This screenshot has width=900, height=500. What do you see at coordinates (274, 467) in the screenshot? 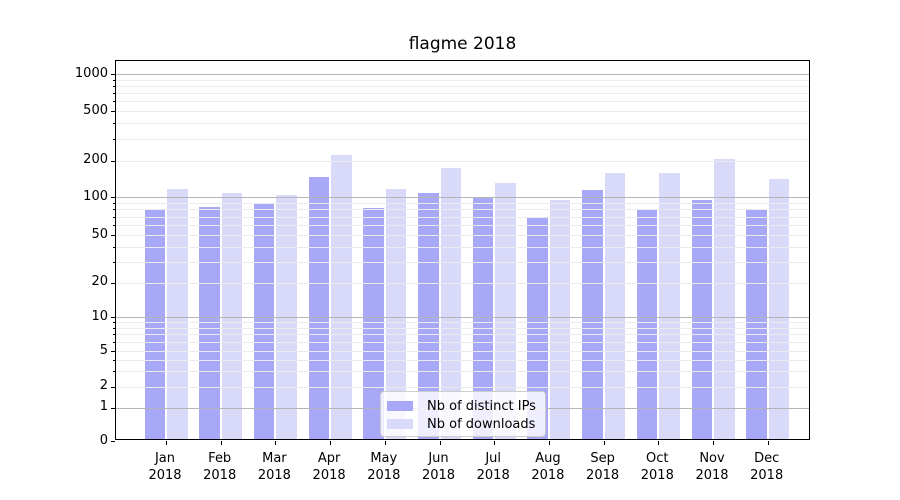
I see `x-tick-label: Mar 2018` at bounding box center [274, 467].